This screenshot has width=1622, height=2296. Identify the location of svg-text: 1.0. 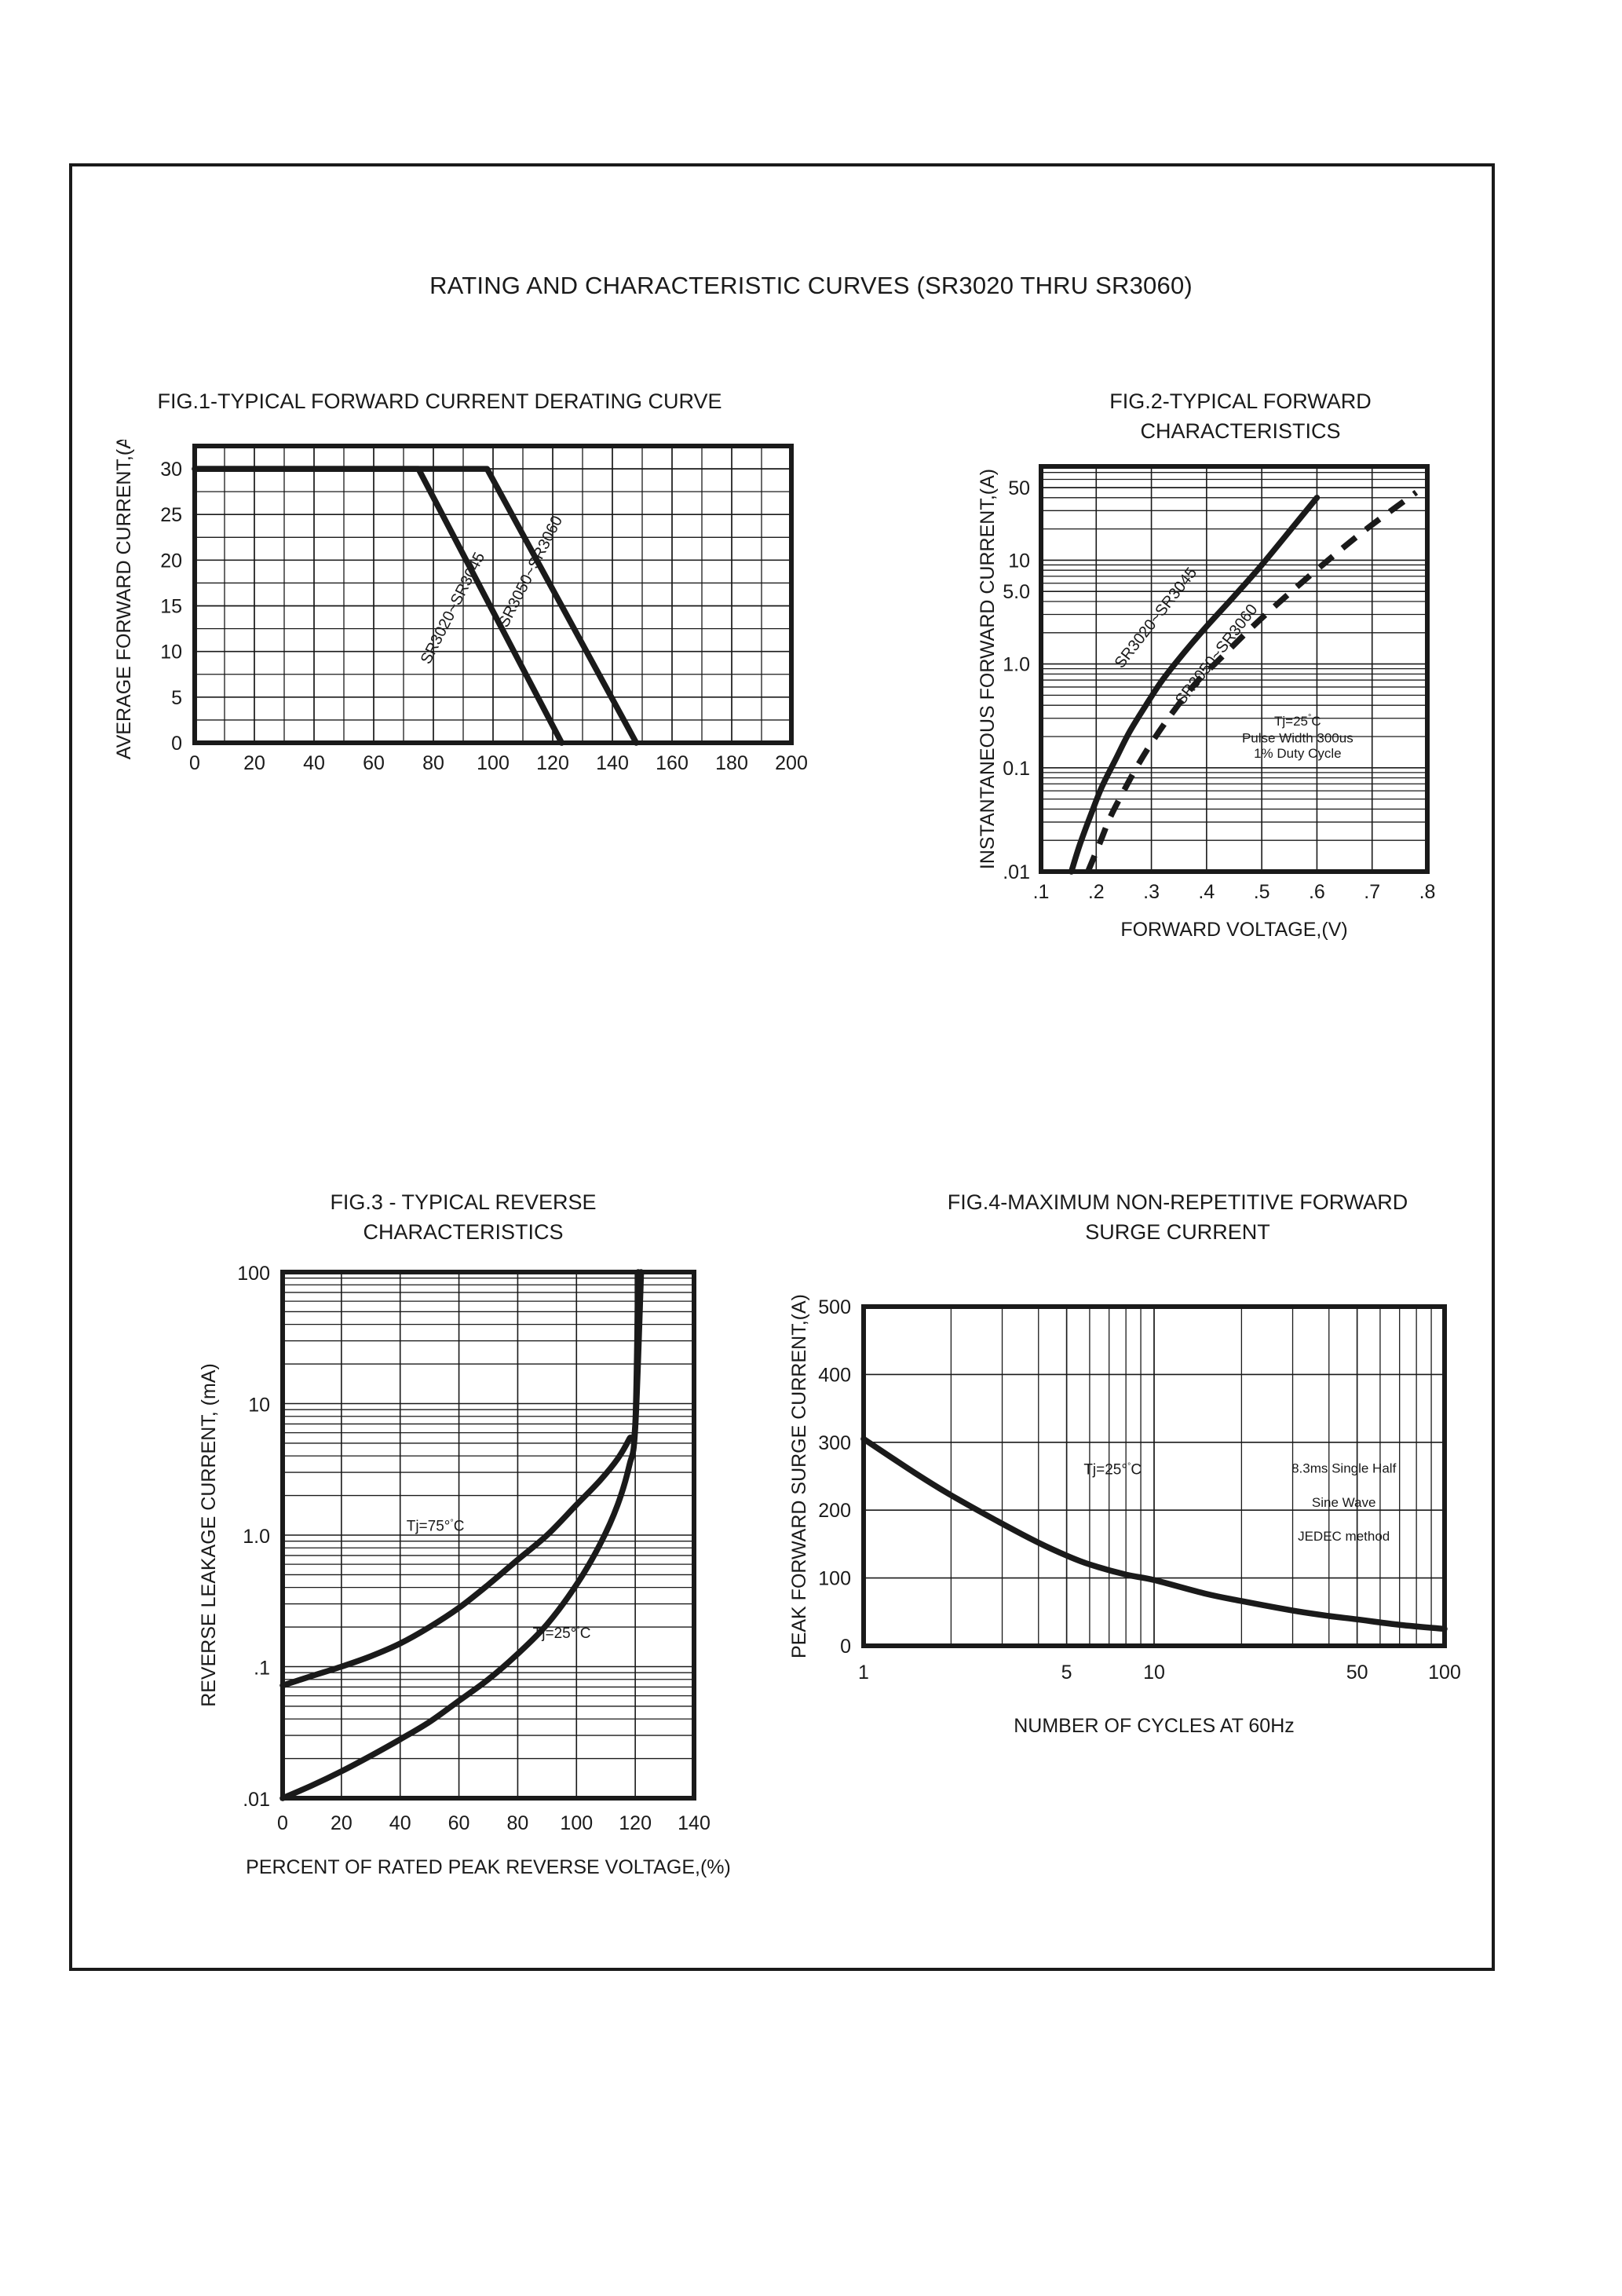
(1017, 665).